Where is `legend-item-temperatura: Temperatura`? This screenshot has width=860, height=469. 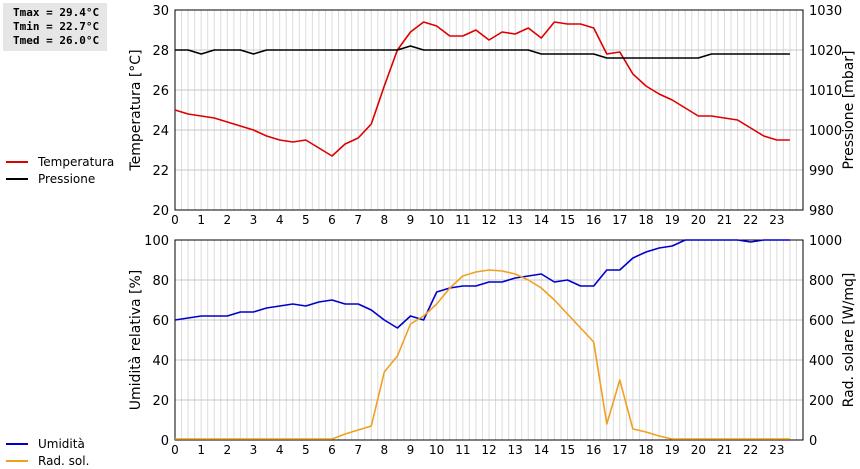
legend-item-temperatura: Temperatura is located at coordinates (60, 161).